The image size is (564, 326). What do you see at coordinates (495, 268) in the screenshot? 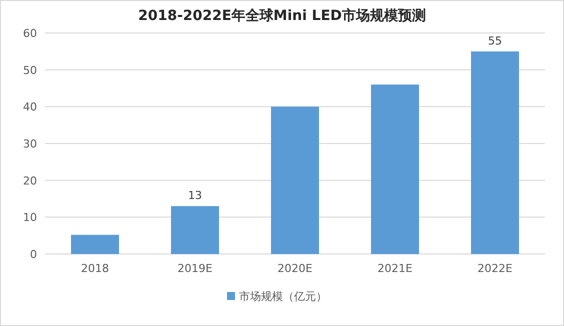
I see `x-tick-label: 2022E` at bounding box center [495, 268].